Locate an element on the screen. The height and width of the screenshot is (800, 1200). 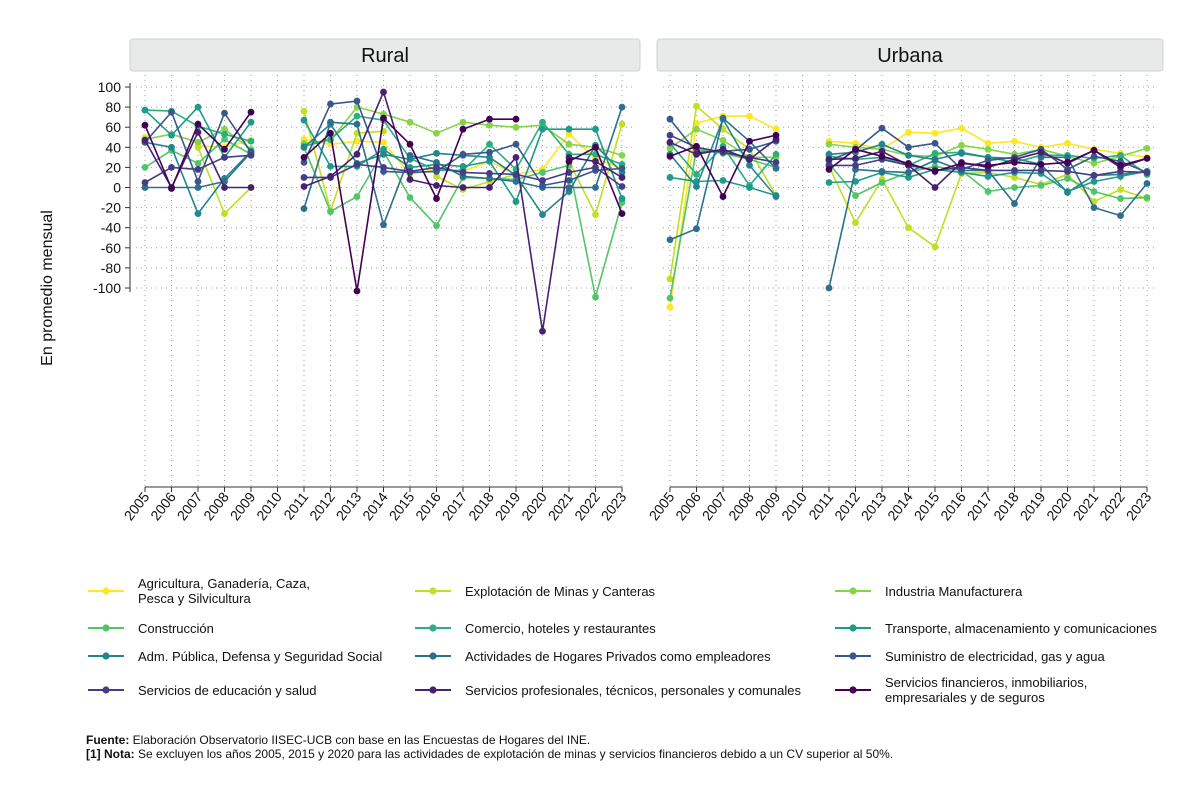
legend-item: Comercio, hoteles y restaurantes is located at coordinates (535, 628).